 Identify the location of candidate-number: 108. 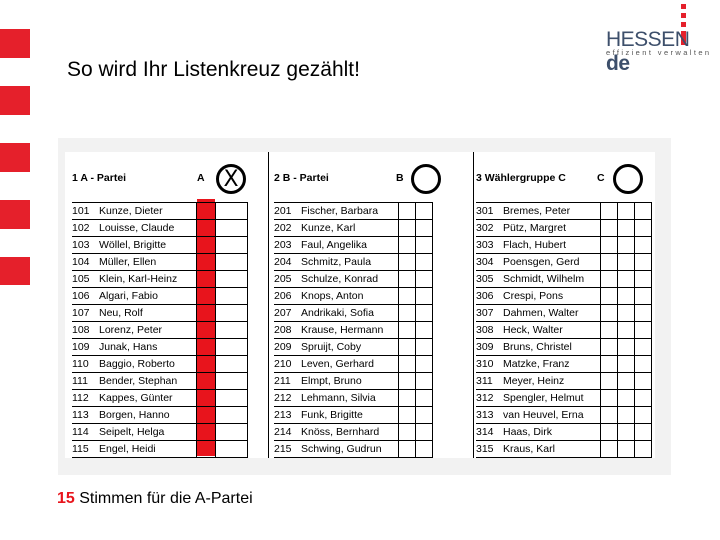
(81, 330).